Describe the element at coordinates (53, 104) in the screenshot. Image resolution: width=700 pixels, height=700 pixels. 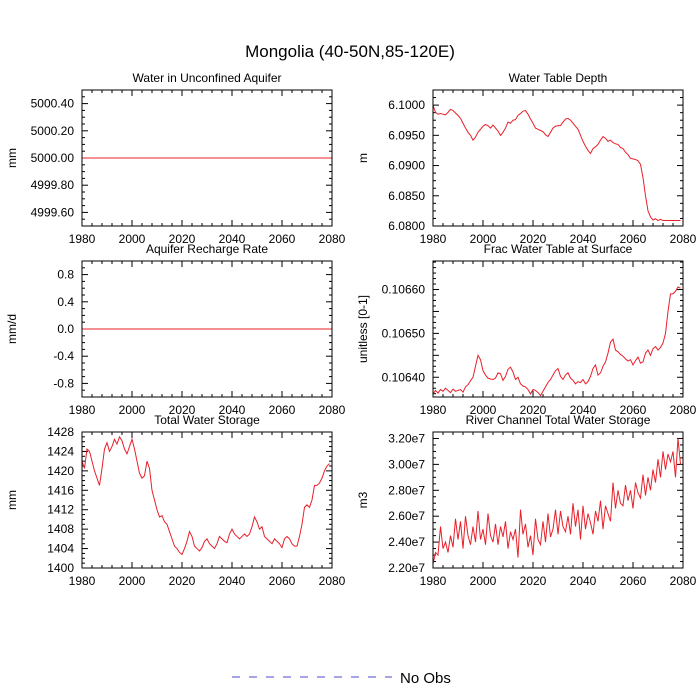
I see `y-tick-label: 5000.40` at that location.